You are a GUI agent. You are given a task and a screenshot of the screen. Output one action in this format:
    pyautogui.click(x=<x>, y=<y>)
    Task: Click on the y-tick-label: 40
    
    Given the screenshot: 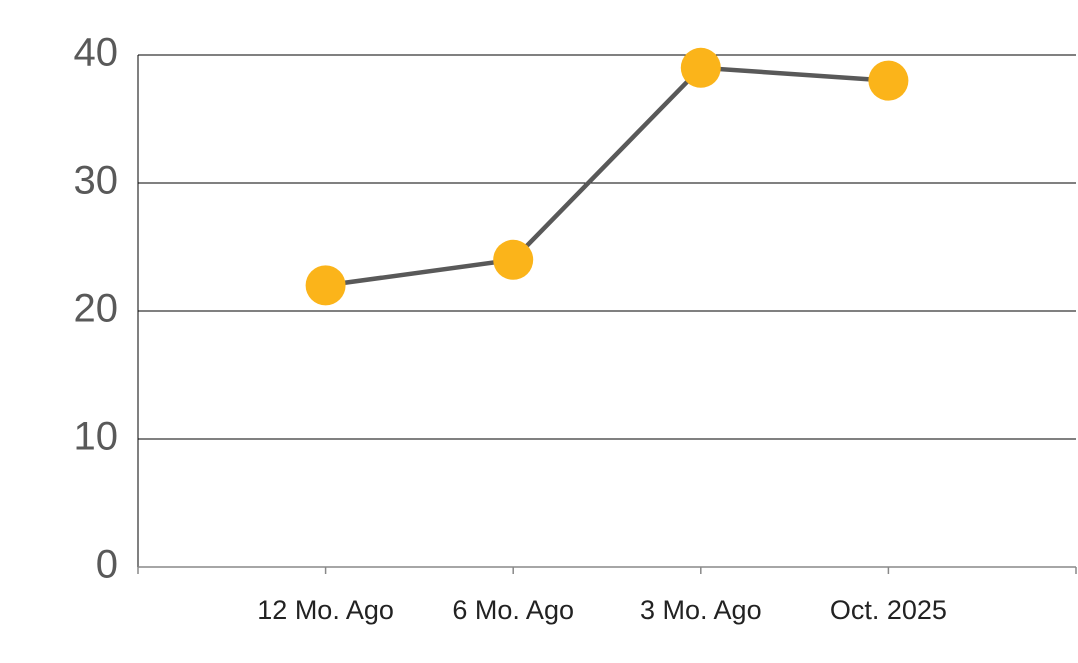 What is the action you would take?
    pyautogui.click(x=96, y=53)
    